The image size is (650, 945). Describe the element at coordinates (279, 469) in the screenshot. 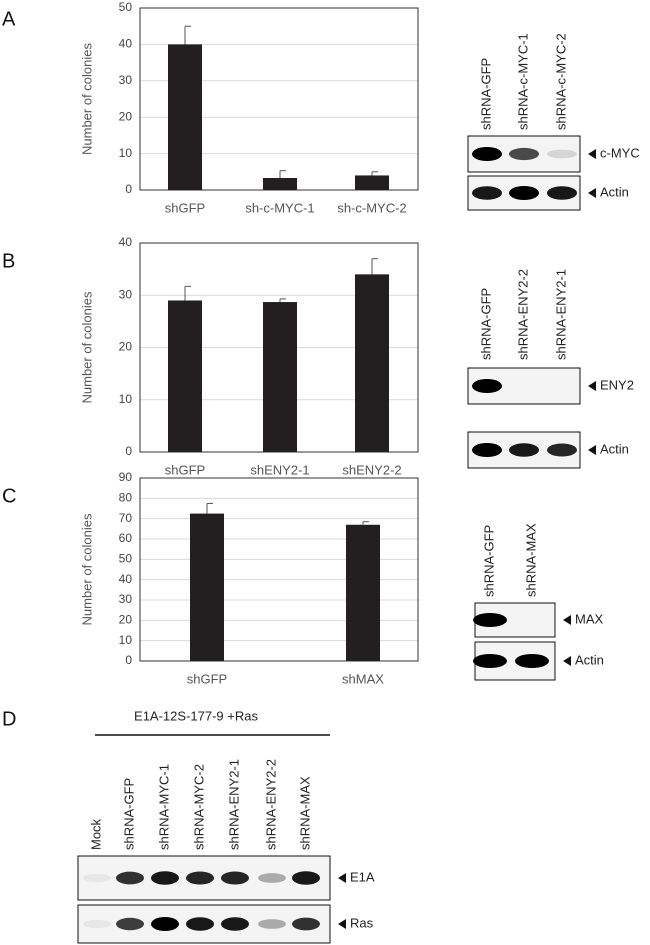

I see `x-tick-label: shENY2-1` at that location.